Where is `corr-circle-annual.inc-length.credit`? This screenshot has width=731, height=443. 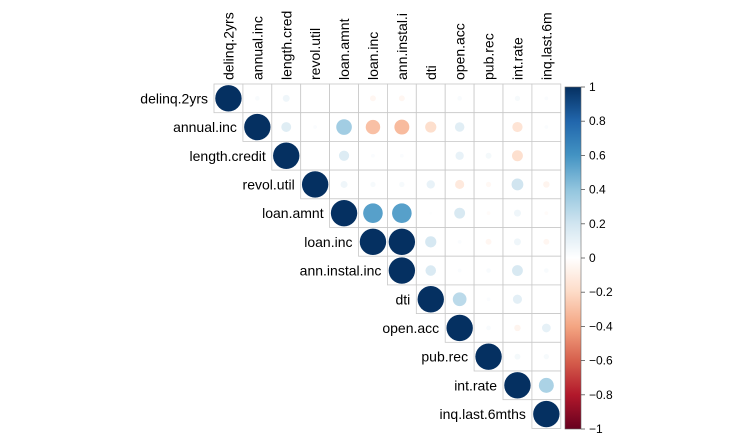
corr-circle-annual.inc-length.credit is located at coordinates (286, 127).